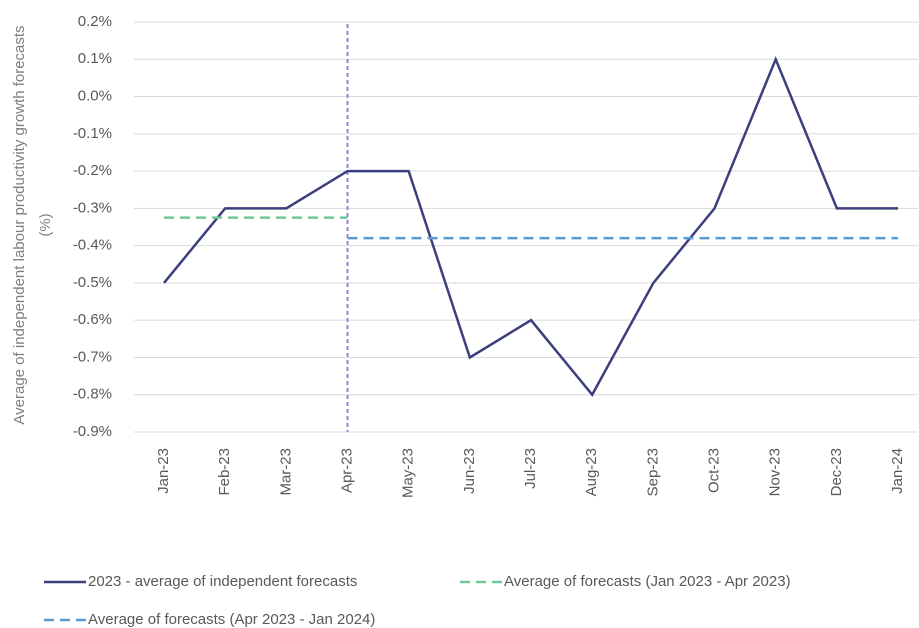 The width and height of the screenshot is (919, 628). I want to click on legend-label: 2023 - average of independent forecasts, so click(222, 581).